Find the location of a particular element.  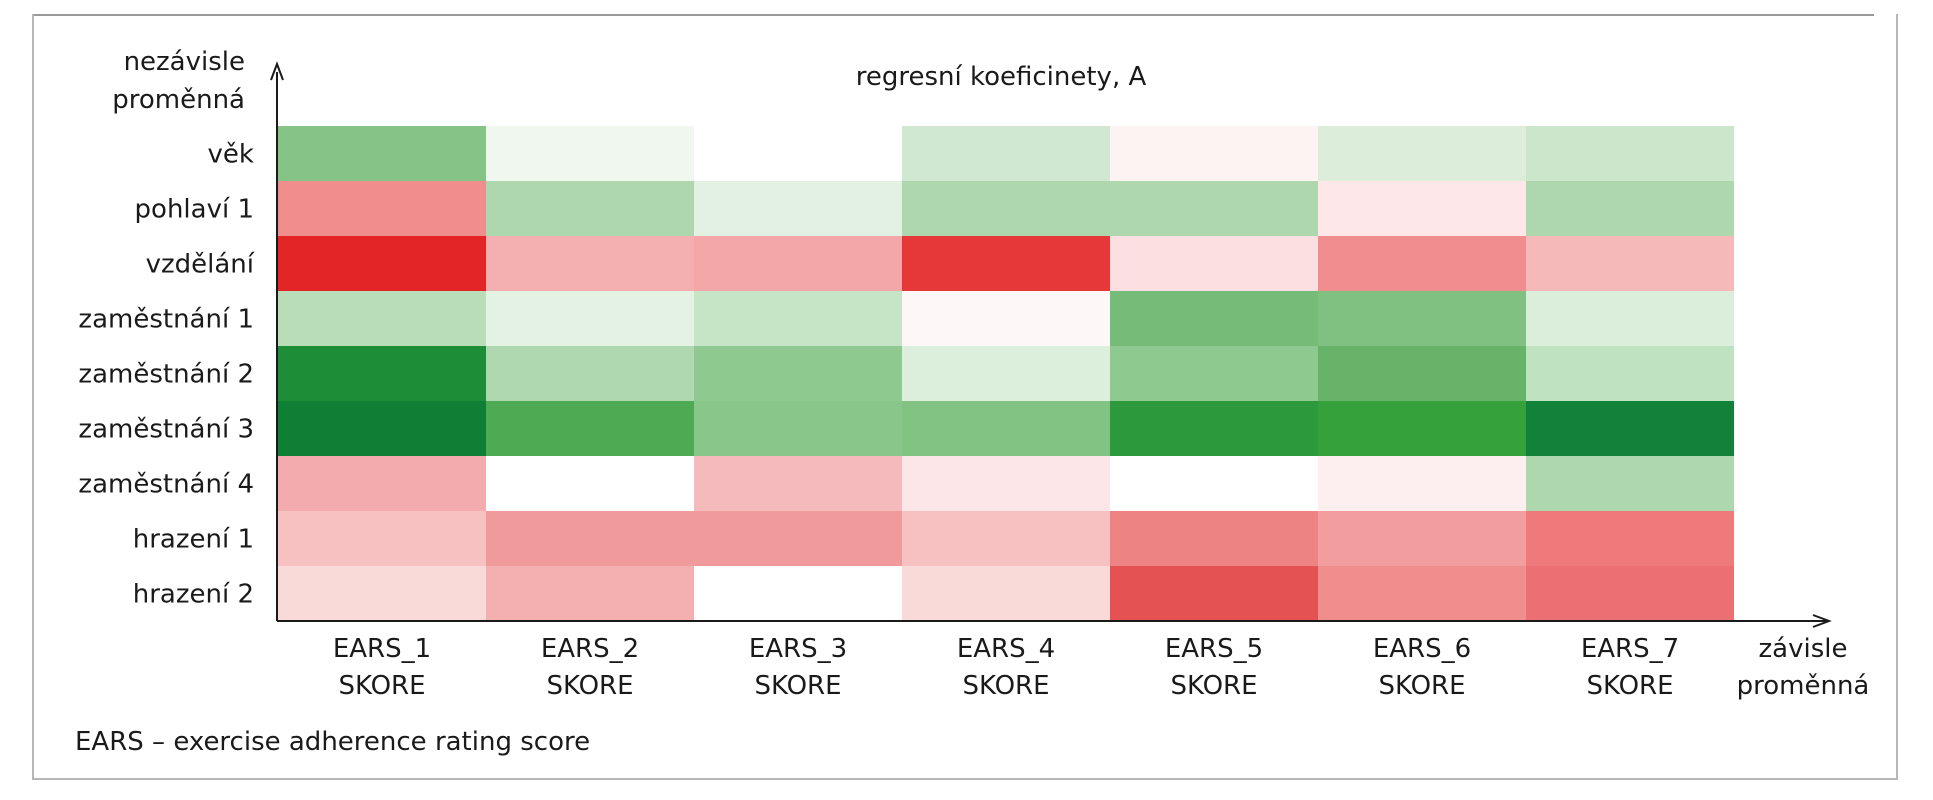

heatmap-cell-r6-c1 is located at coordinates (382, 428).